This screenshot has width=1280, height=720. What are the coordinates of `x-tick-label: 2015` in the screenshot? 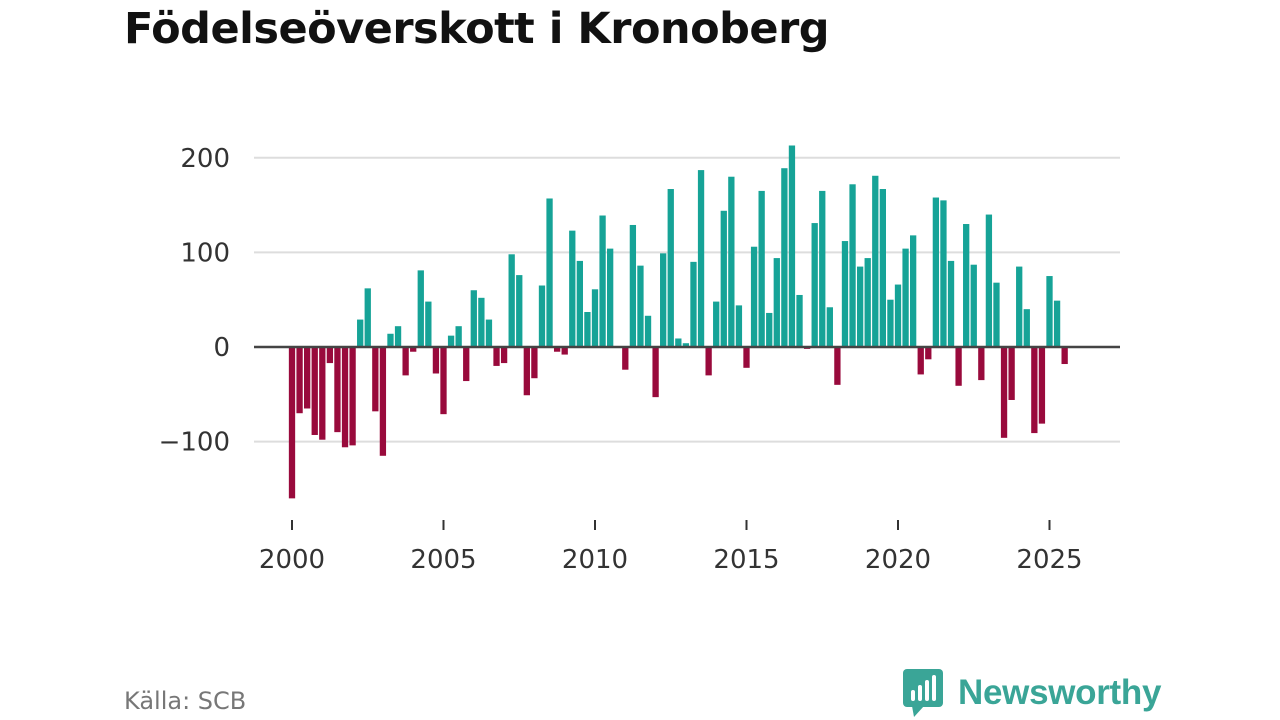 It's located at (746, 560).